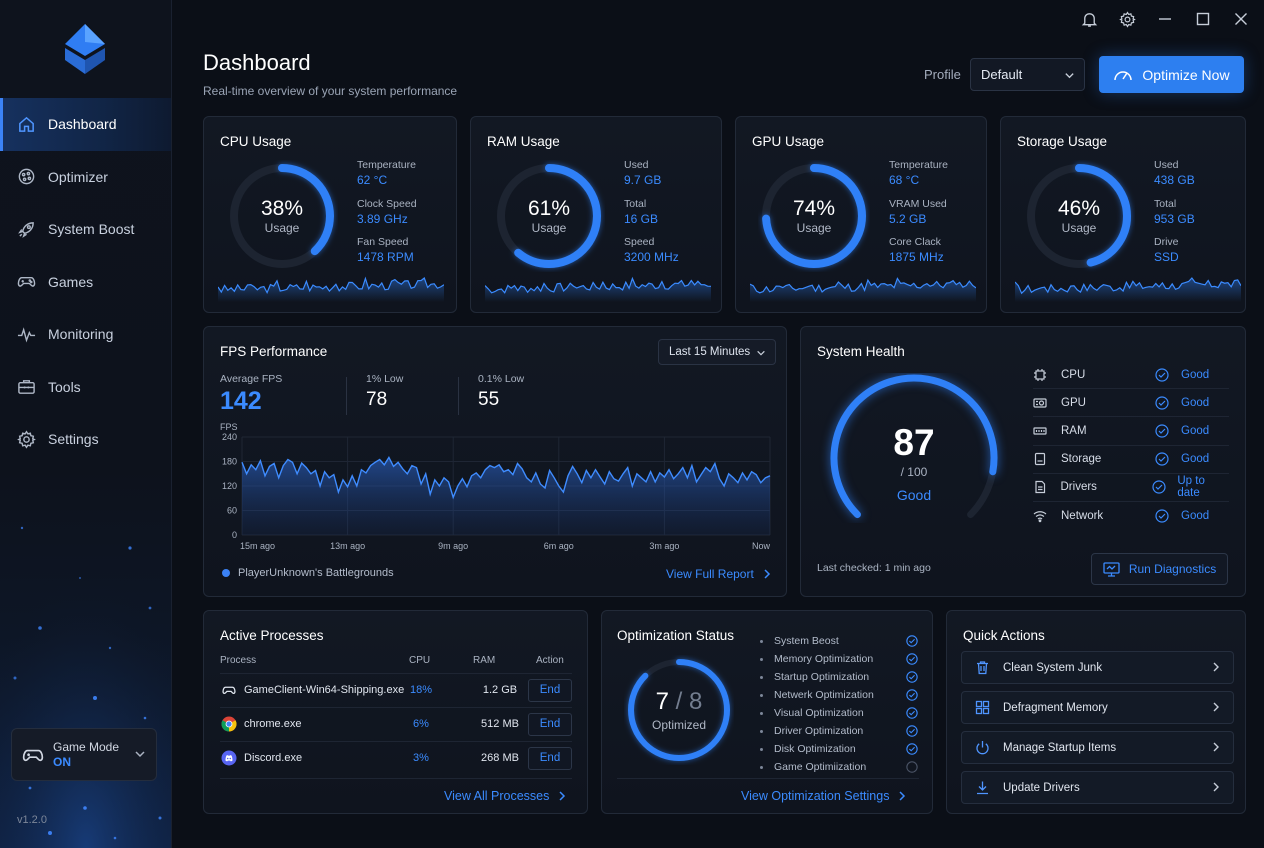  I want to click on optimization-item: Netwerk Optimization, so click(840, 695).